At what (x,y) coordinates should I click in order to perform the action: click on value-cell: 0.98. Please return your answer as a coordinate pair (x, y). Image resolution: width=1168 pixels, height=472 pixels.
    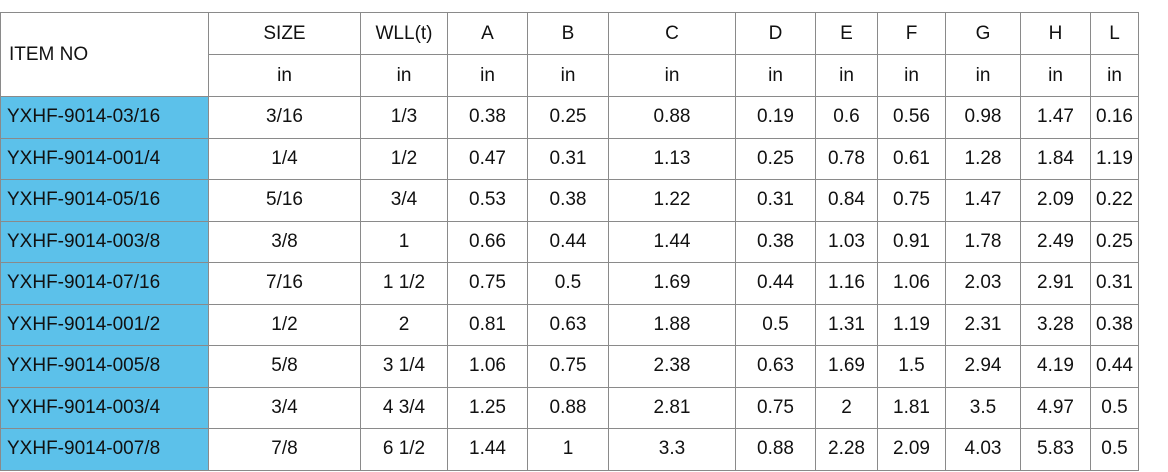
    Looking at the image, I should click on (983, 117).